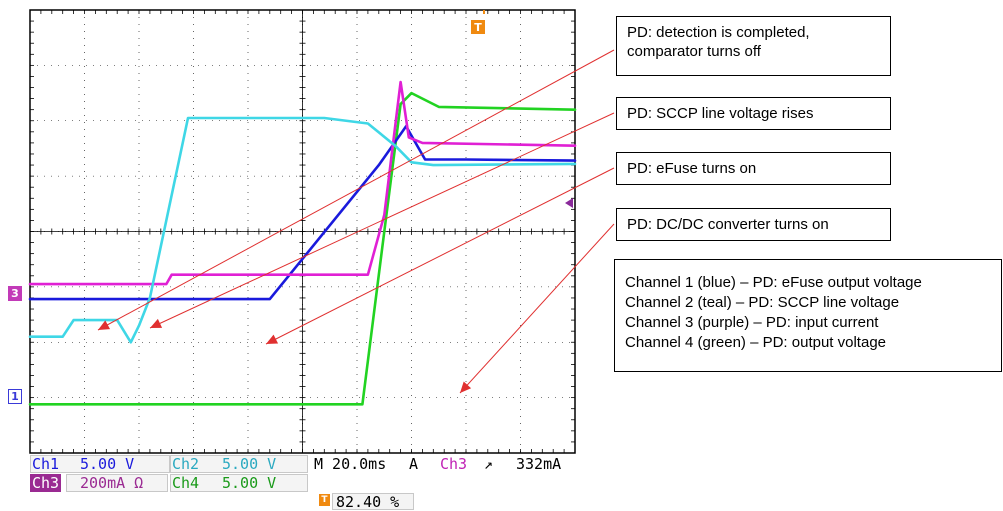  Describe the element at coordinates (107, 464) in the screenshot. I see `readout-ch1-value: 5.00 V` at that location.